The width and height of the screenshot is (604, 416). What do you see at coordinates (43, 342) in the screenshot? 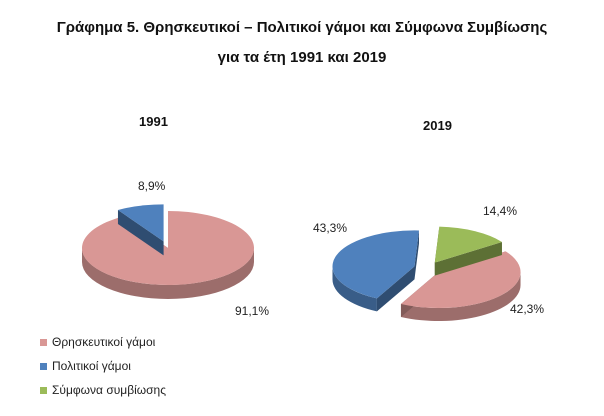
I see `legend-swatch-religious` at bounding box center [43, 342].